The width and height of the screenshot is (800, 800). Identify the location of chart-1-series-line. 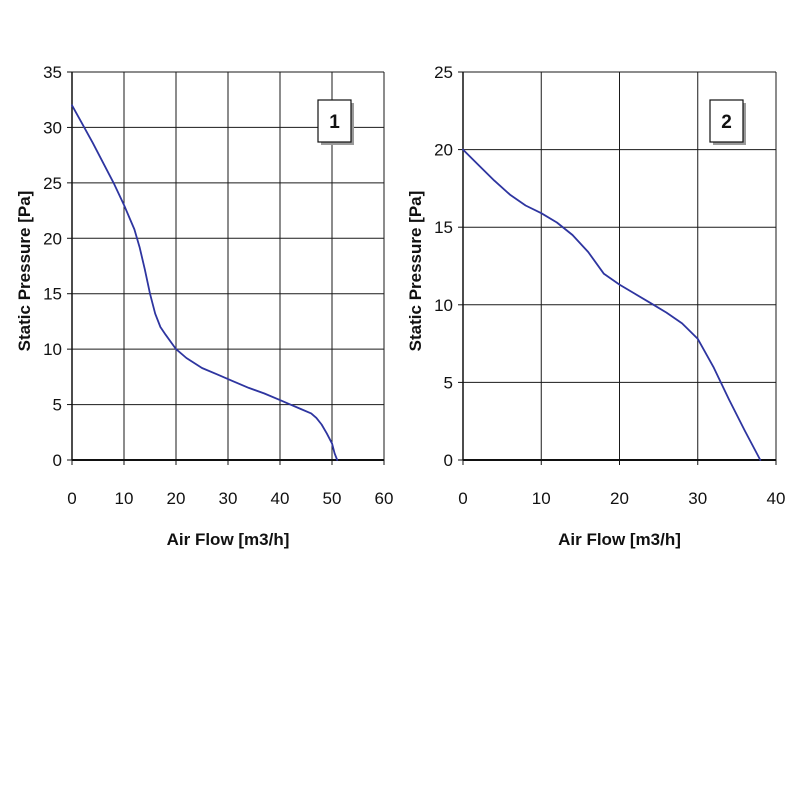
(205, 282).